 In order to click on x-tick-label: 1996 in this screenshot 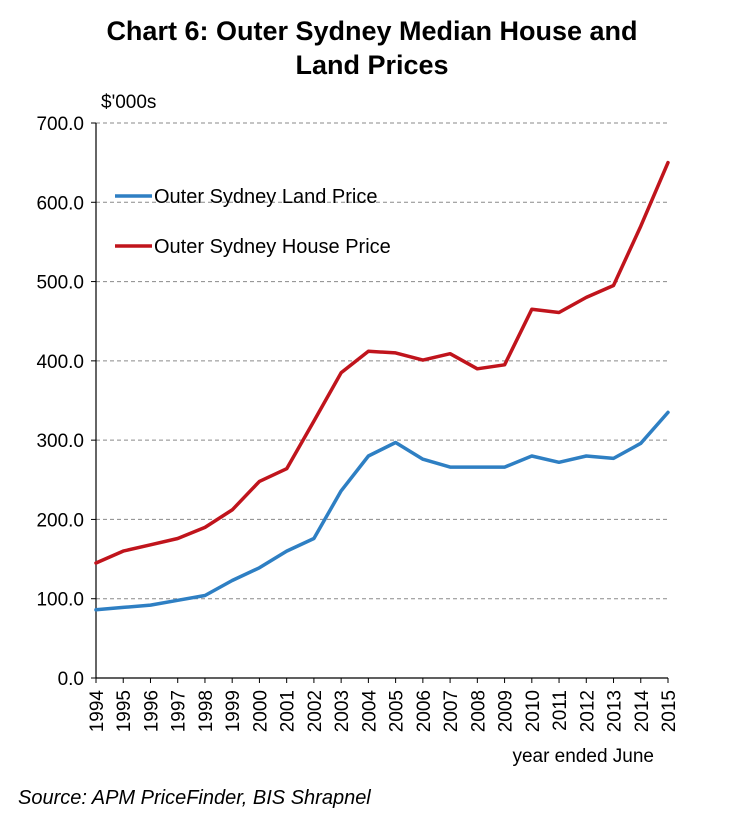, I will do `click(151, 711)`.